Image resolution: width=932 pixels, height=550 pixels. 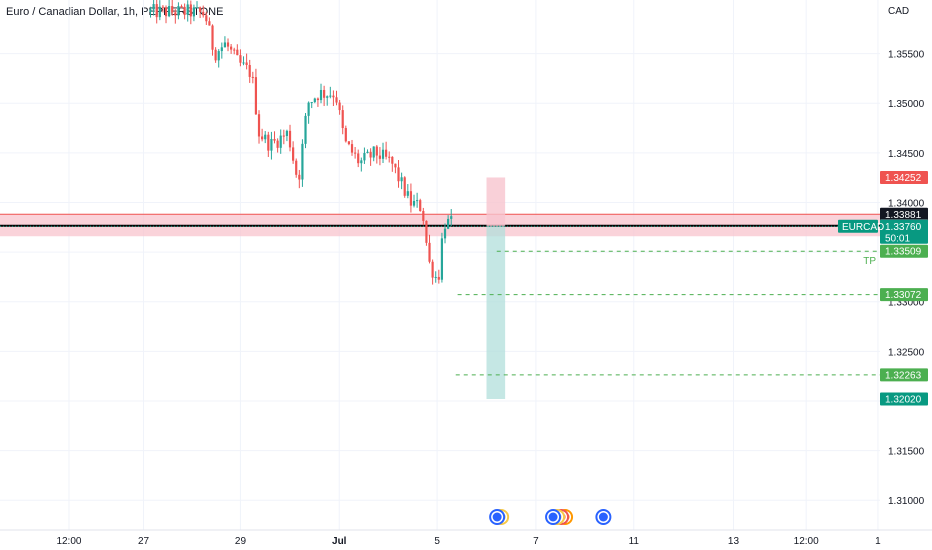 I want to click on price-tag-text: 1.33760, so click(x=903, y=227).